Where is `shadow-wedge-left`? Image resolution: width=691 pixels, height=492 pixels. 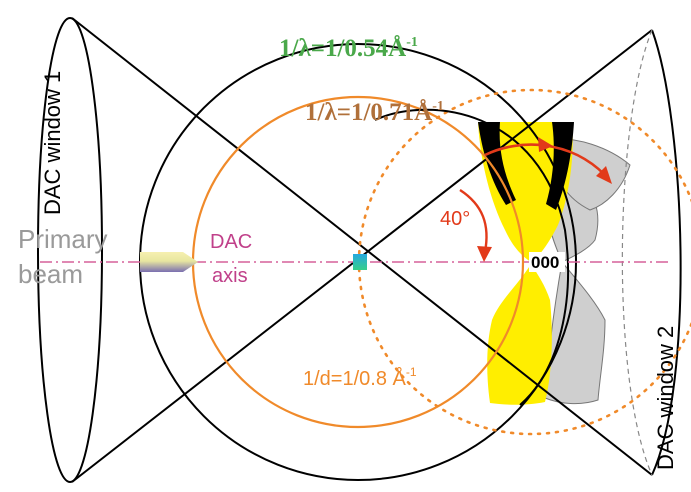 shadow-wedge-left is located at coordinates (497, 163).